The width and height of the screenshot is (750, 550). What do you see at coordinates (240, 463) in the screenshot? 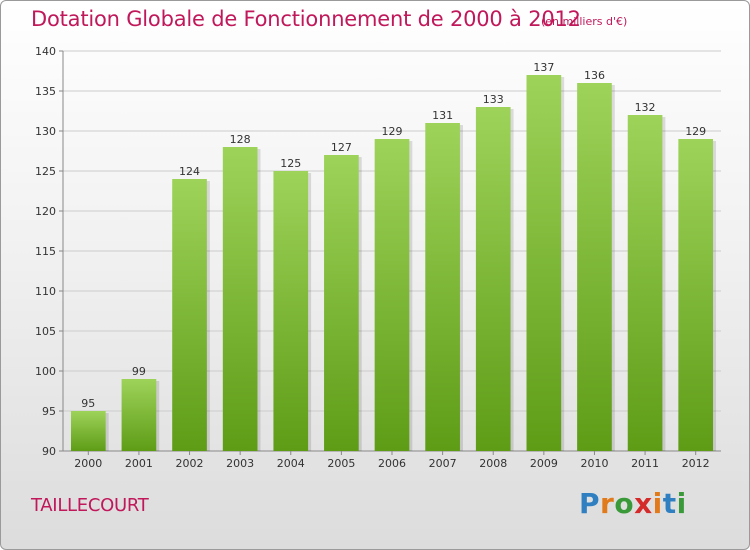
I see `x-tick-label: 2003` at bounding box center [240, 463].